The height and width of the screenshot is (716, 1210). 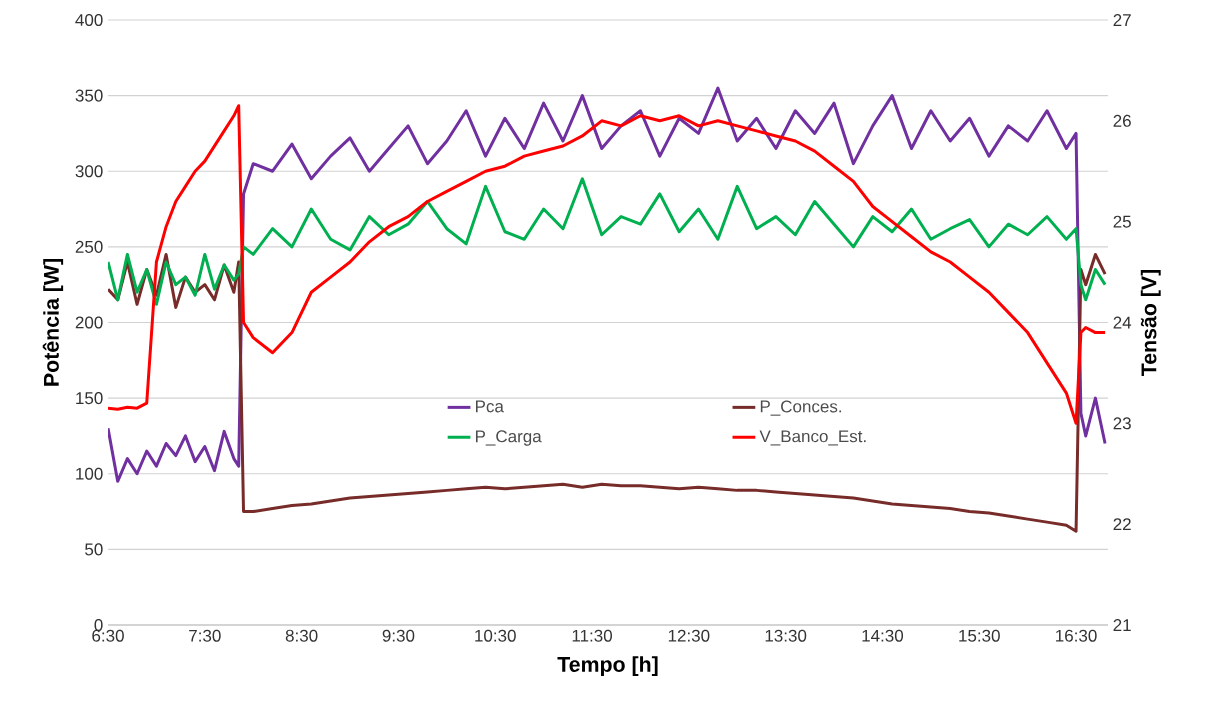 I want to click on y-tick-label: 50, so click(x=94, y=549).